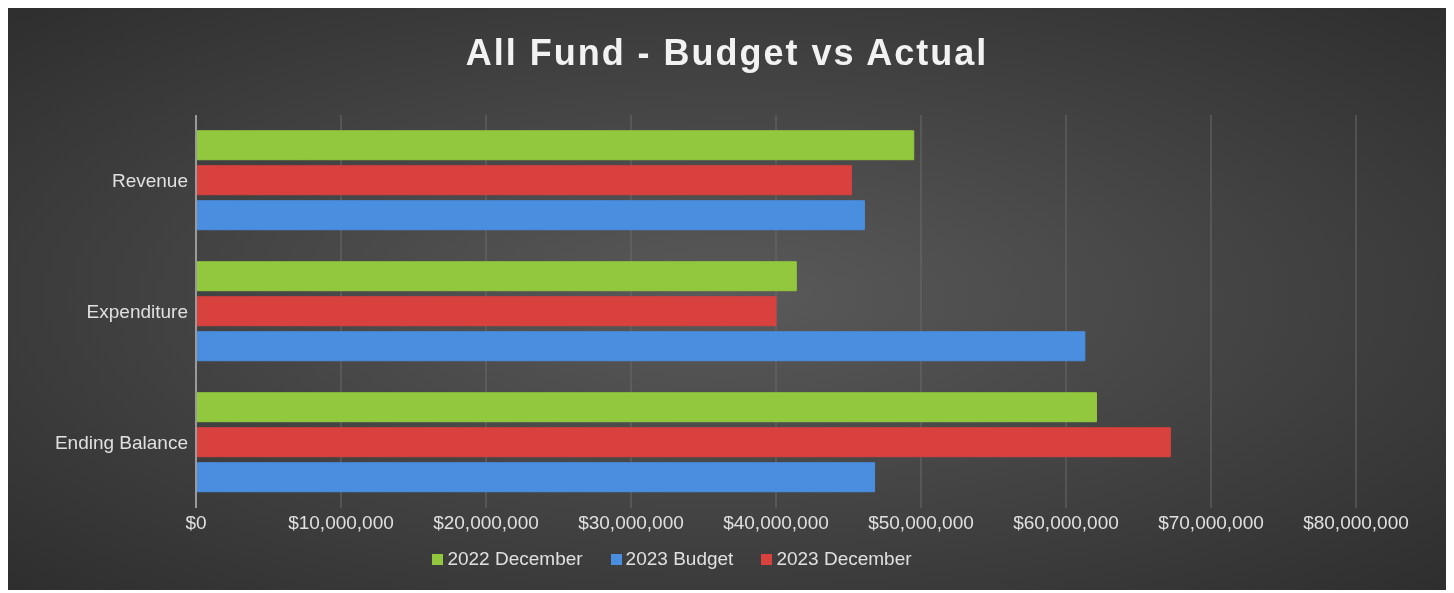 This screenshot has height=593, width=1454. Describe the element at coordinates (149, 181) in the screenshot. I see `y-tick-label: Revenue` at that location.